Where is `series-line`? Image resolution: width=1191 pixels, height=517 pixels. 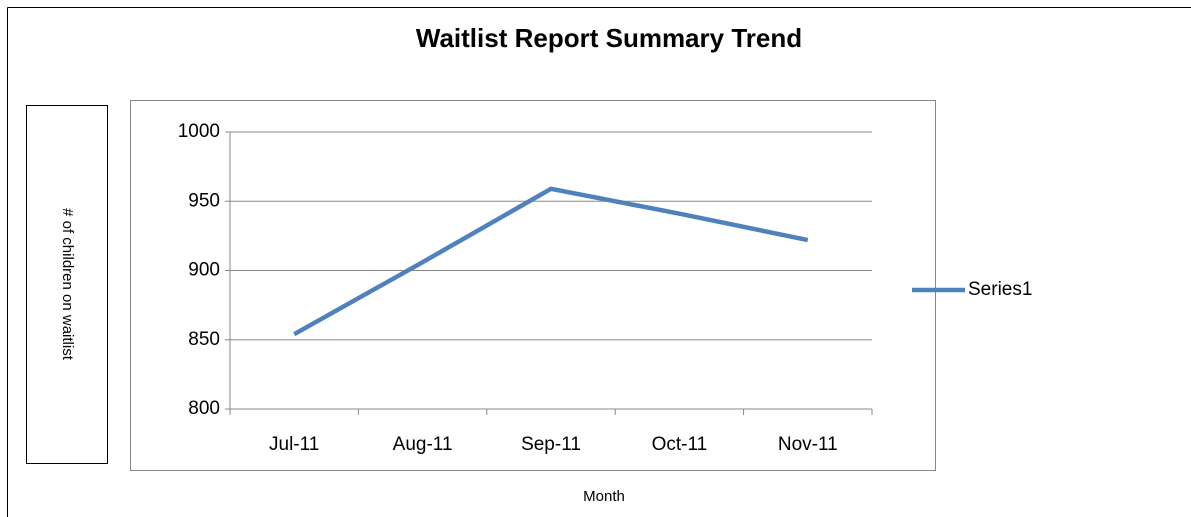
series-line is located at coordinates (551, 261).